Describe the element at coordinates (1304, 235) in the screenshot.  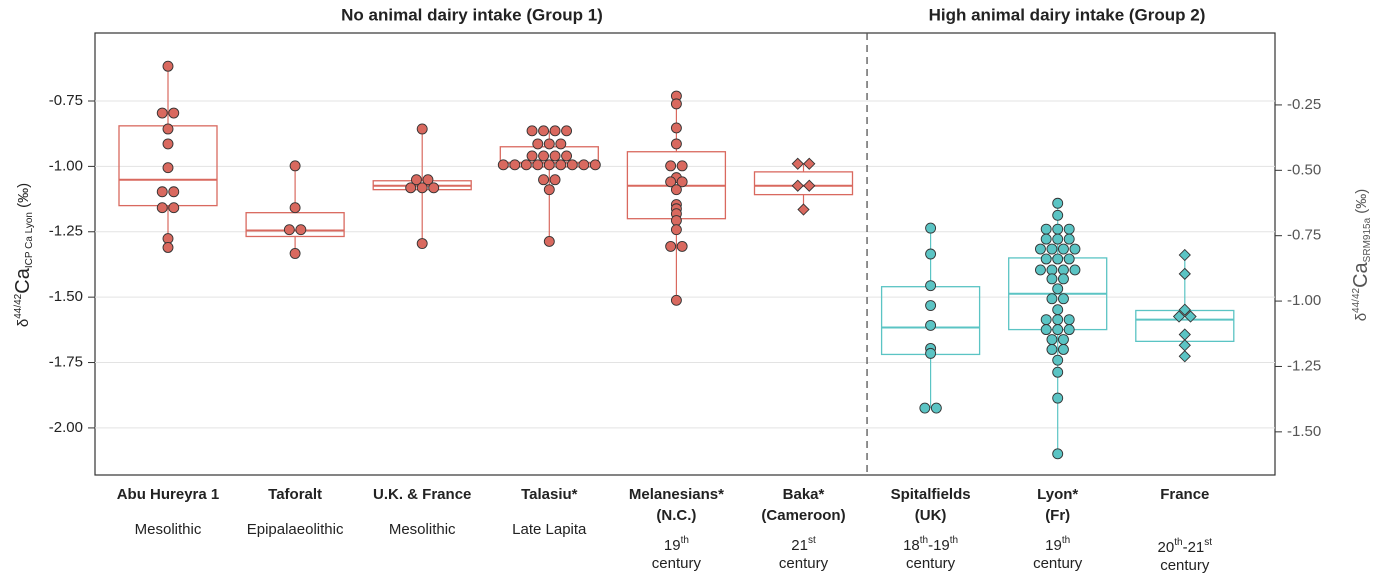
I see `y2-tick-label: -0.75` at that location.